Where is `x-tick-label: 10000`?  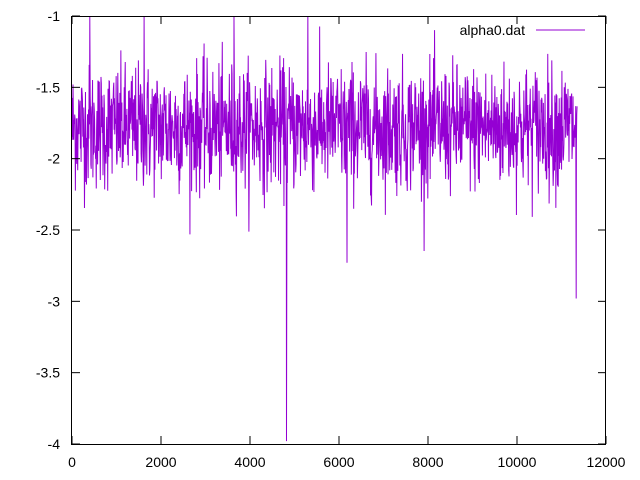
x-tick-label: 10000 is located at coordinates (517, 462).